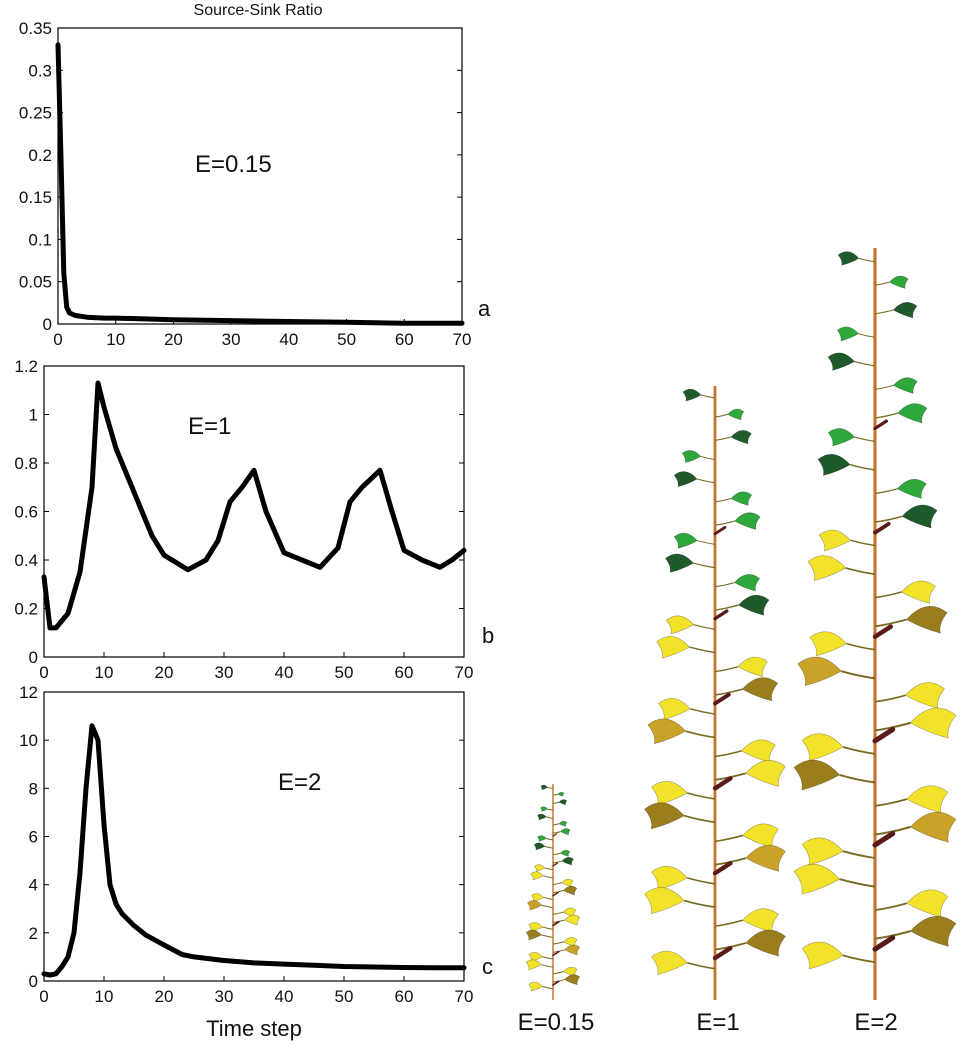  Describe the element at coordinates (404, 339) in the screenshot. I see `panel-a-x-tick-label: 60` at that location.